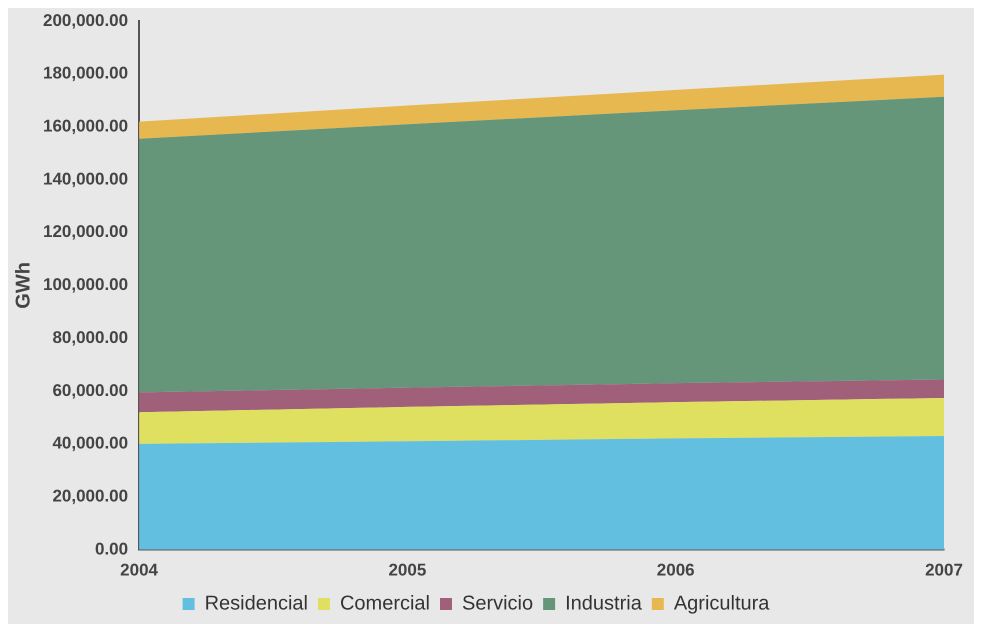  Describe the element at coordinates (23, 285) in the screenshot. I see `y-axis-title: GWh` at that location.